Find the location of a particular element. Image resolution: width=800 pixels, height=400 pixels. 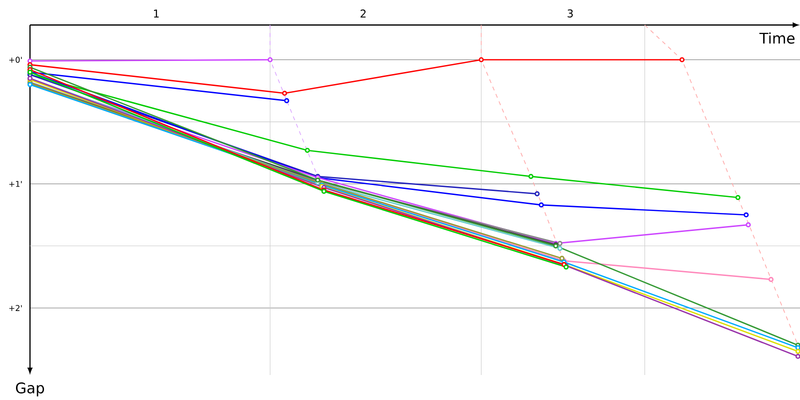

y-axis-title: Gap is located at coordinates (30, 389).